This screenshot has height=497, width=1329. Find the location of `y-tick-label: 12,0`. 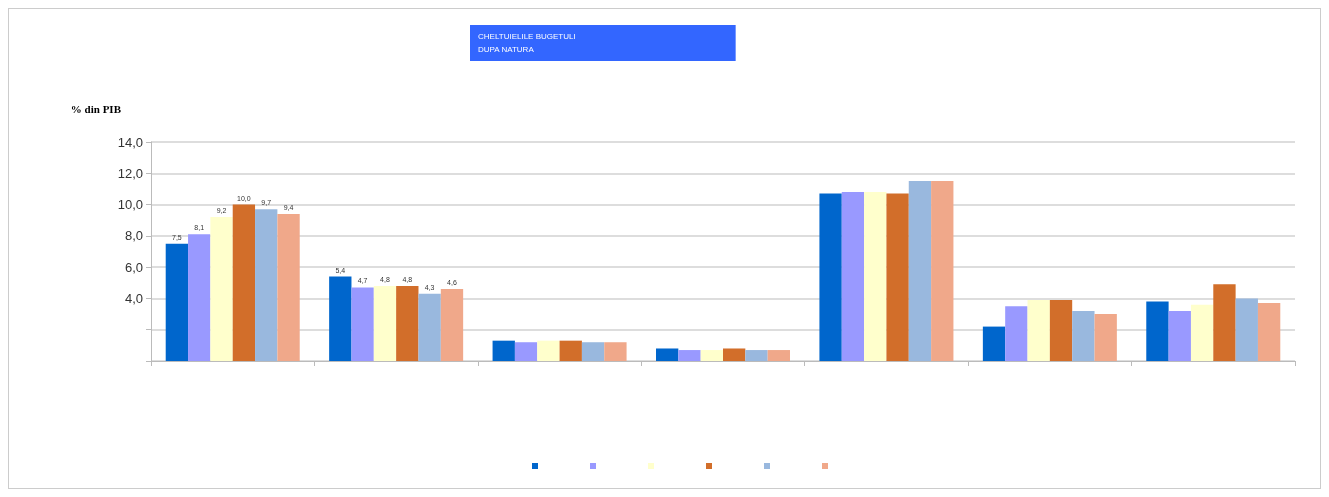

y-tick-label: 12,0 is located at coordinates (130, 173).